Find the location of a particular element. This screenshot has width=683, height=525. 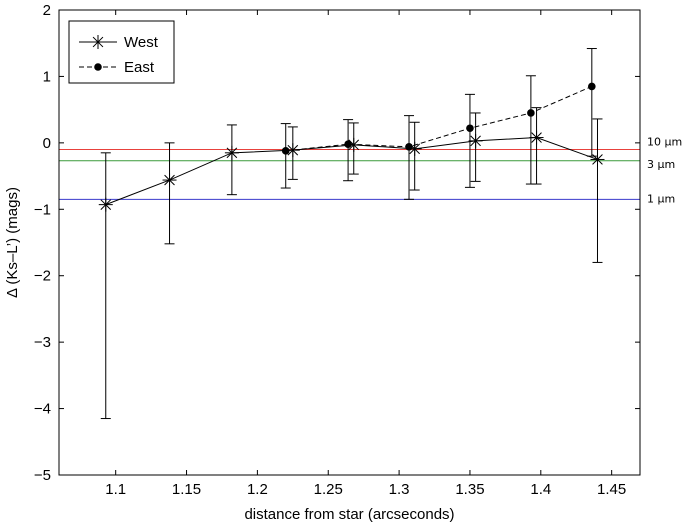

legend-west-label: West is located at coordinates (141, 42).